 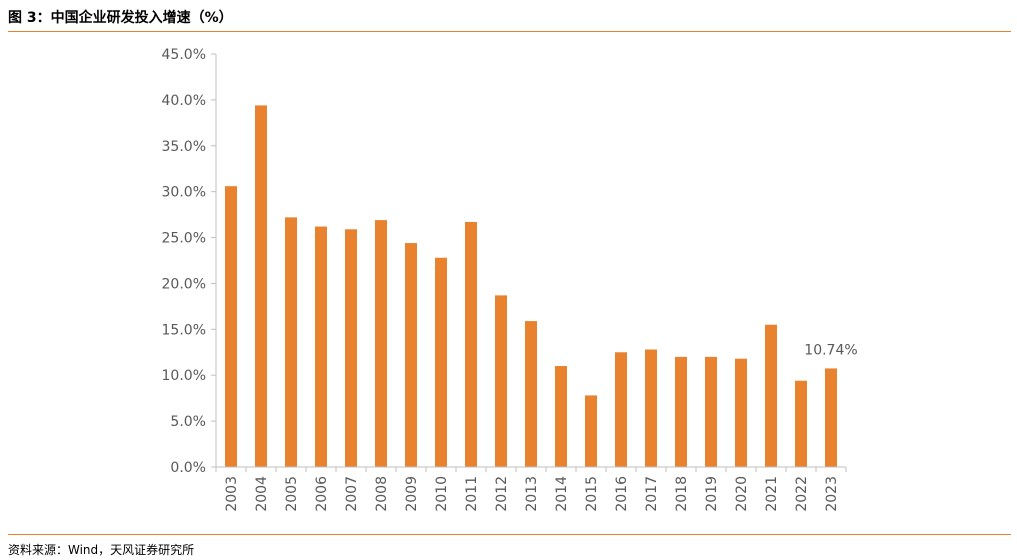 What do you see at coordinates (184, 147) in the screenshot?
I see `y-tick-label: 35.0%` at bounding box center [184, 147].